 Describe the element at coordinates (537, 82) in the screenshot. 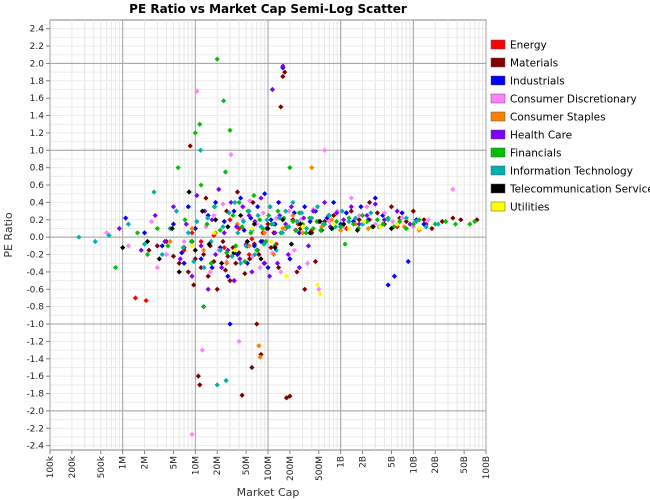

I see `legend-label: Industrials` at that location.